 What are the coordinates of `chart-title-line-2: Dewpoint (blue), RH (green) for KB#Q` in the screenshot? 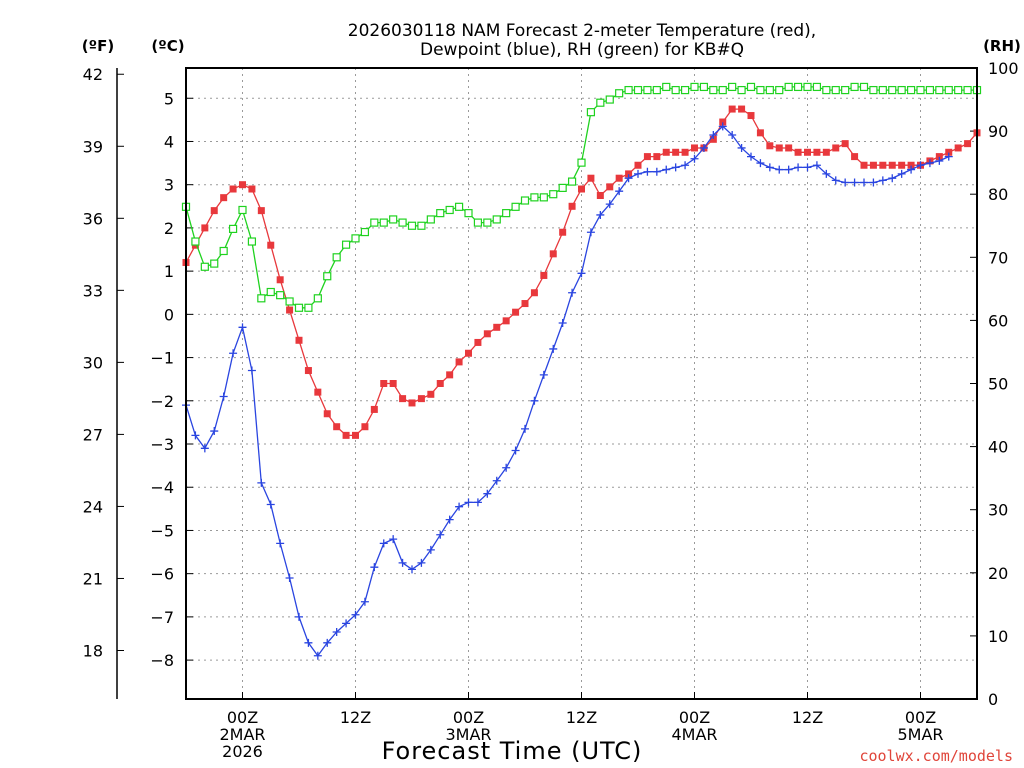 It's located at (582, 50).